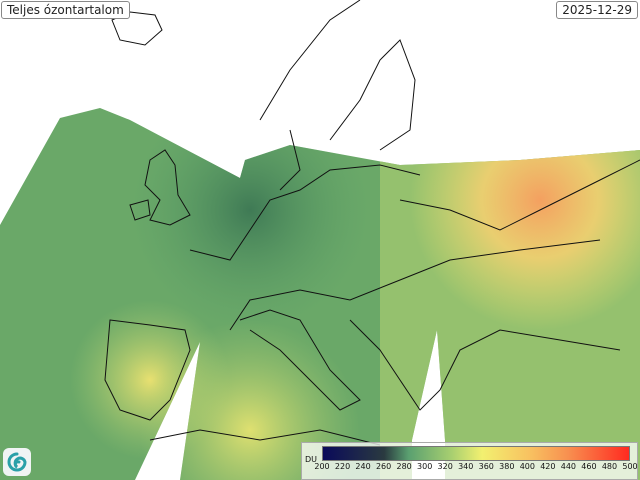  What do you see at coordinates (404, 466) in the screenshot?
I see `legend-tick-label: 280` at bounding box center [404, 466].